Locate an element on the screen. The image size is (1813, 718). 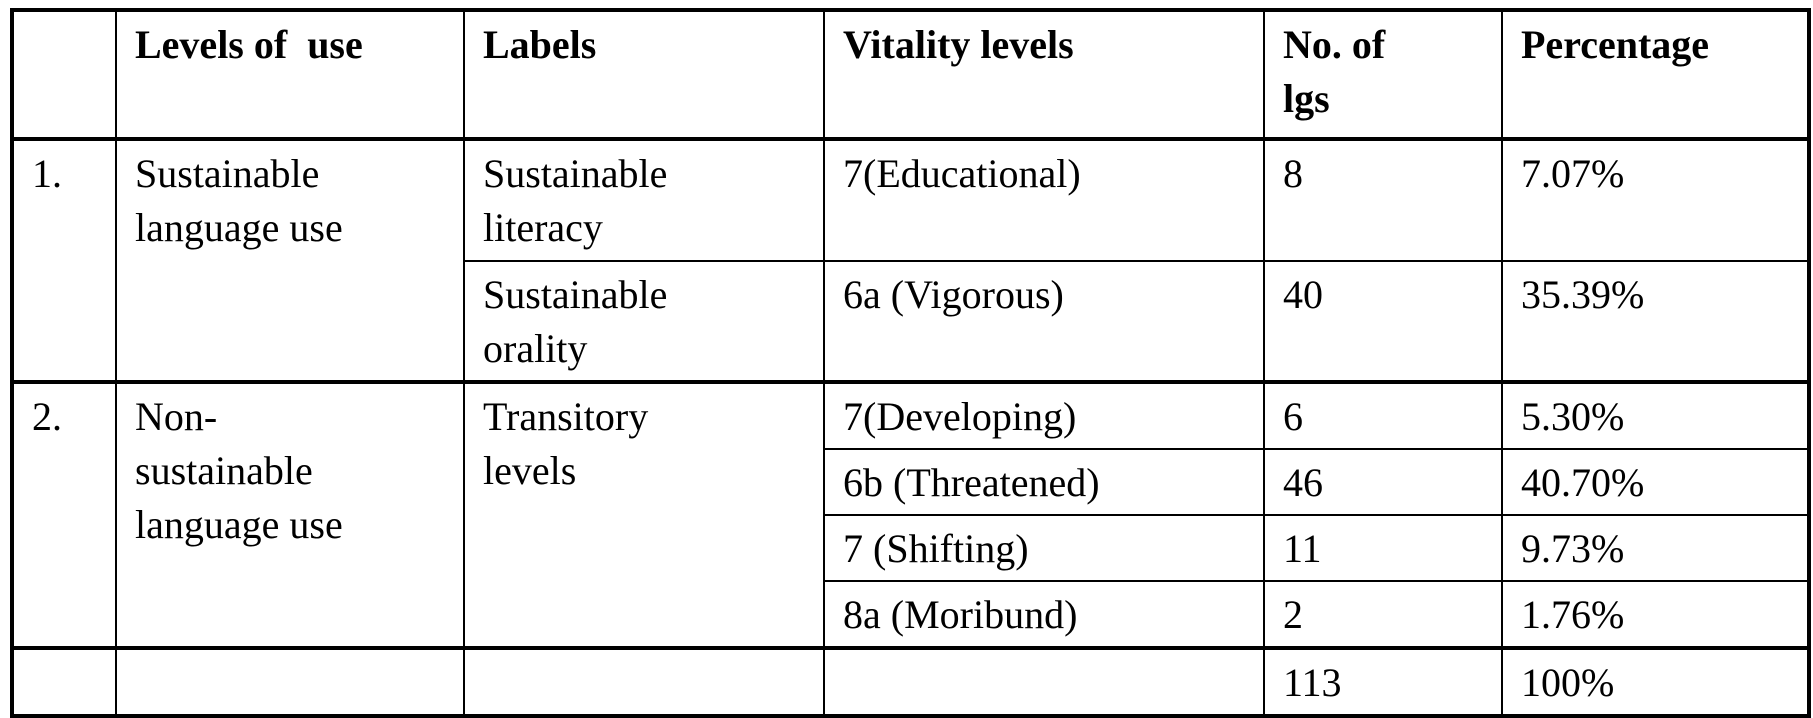
cell-vitality: 7 (Shifting) is located at coordinates (1044, 548).